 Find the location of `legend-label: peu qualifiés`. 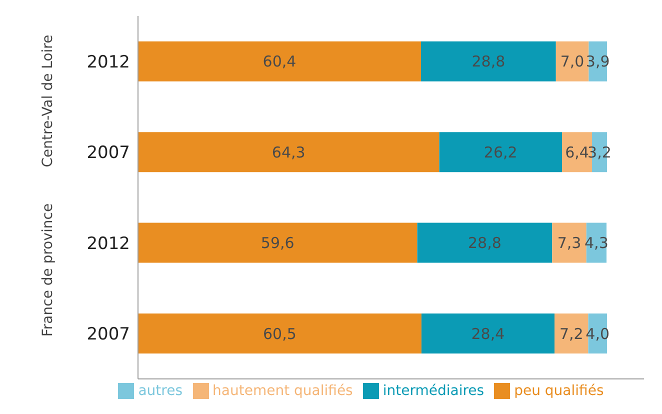

legend-label: peu qualifiés is located at coordinates (559, 390).